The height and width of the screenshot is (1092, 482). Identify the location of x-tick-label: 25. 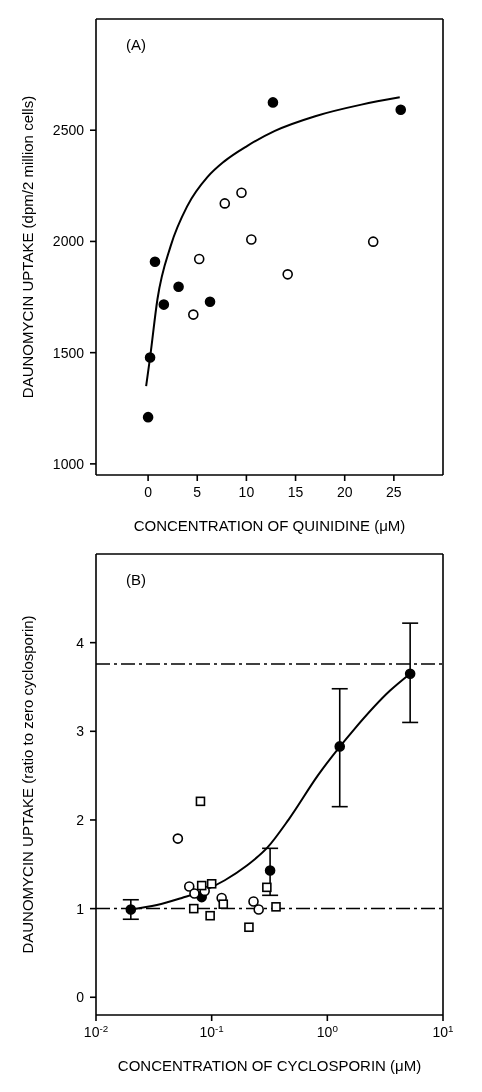
(394, 492).